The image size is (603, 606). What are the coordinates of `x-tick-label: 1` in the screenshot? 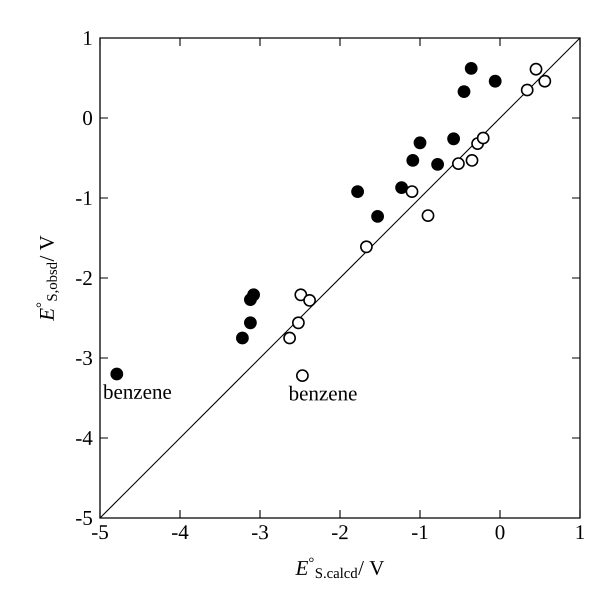 It's located at (580, 532).